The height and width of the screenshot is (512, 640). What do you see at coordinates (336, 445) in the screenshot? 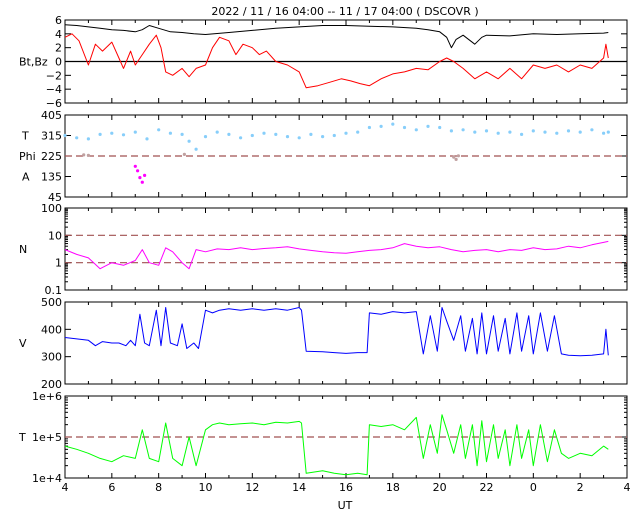
I see `series-line-tp` at bounding box center [336, 445].